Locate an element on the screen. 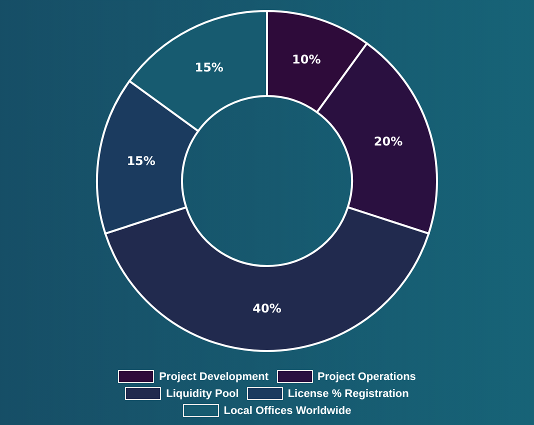 The width and height of the screenshot is (534, 425). legend-label: Local Offices Worldwide is located at coordinates (288, 410).